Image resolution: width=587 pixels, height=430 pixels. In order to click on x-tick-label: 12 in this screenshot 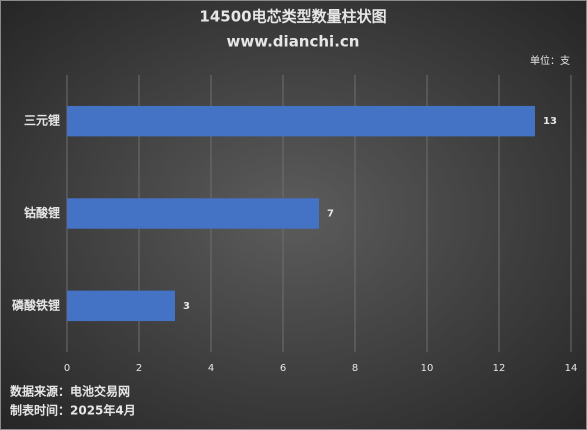, I will do `click(499, 368)`.